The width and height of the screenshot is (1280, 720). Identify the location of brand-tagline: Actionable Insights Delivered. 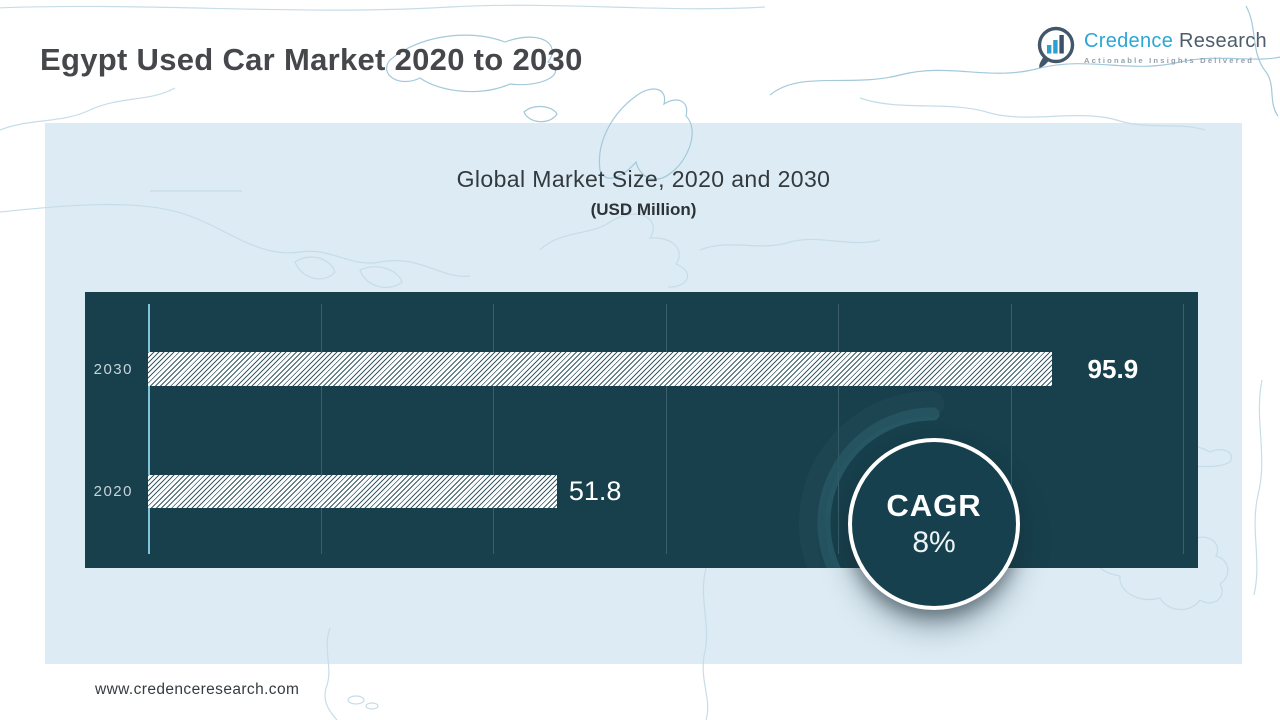
(1169, 60).